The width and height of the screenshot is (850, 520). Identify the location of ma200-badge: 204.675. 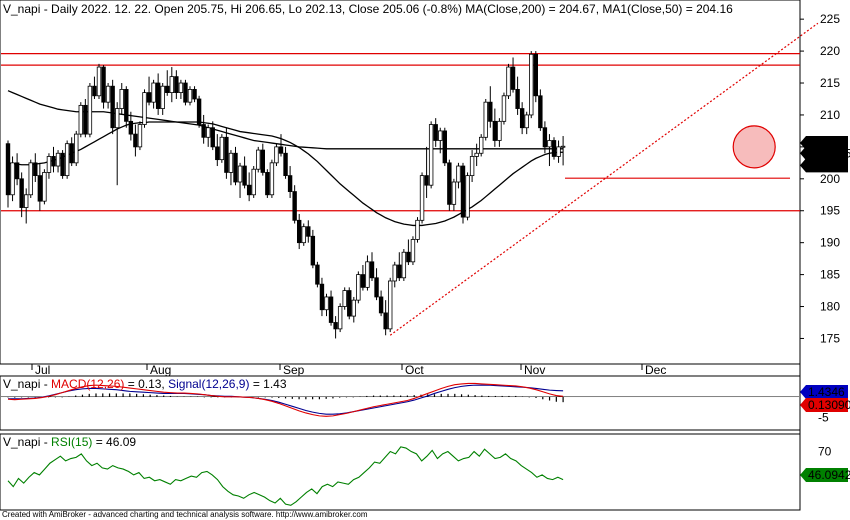
(829, 153).